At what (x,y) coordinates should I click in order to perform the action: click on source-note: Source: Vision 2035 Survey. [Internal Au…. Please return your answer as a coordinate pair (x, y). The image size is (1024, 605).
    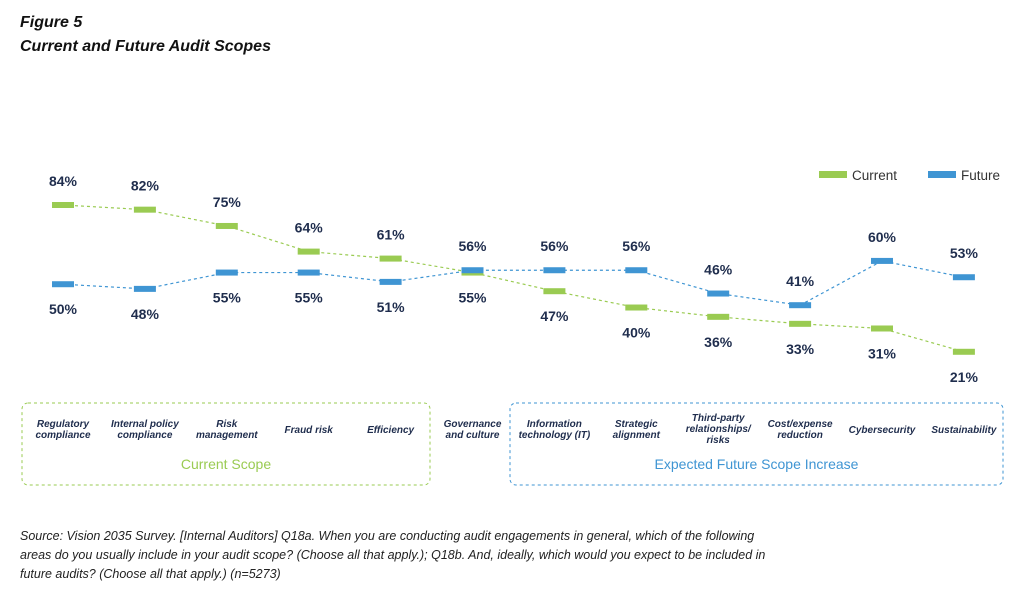
    Looking at the image, I should click on (393, 555).